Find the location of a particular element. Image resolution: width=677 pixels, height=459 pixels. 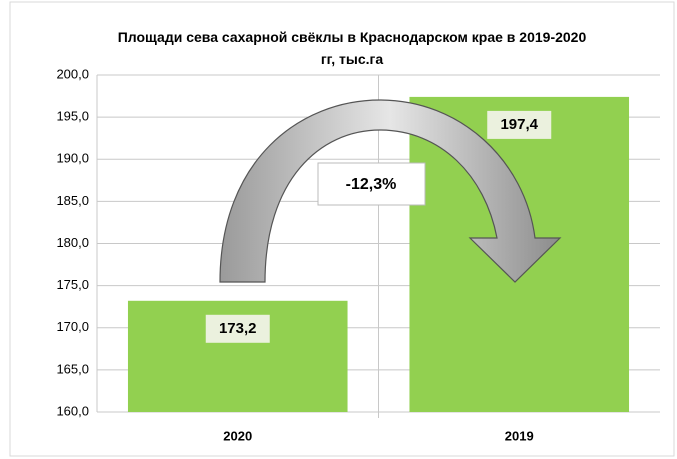

x-tick-label: 2019 is located at coordinates (519, 435).